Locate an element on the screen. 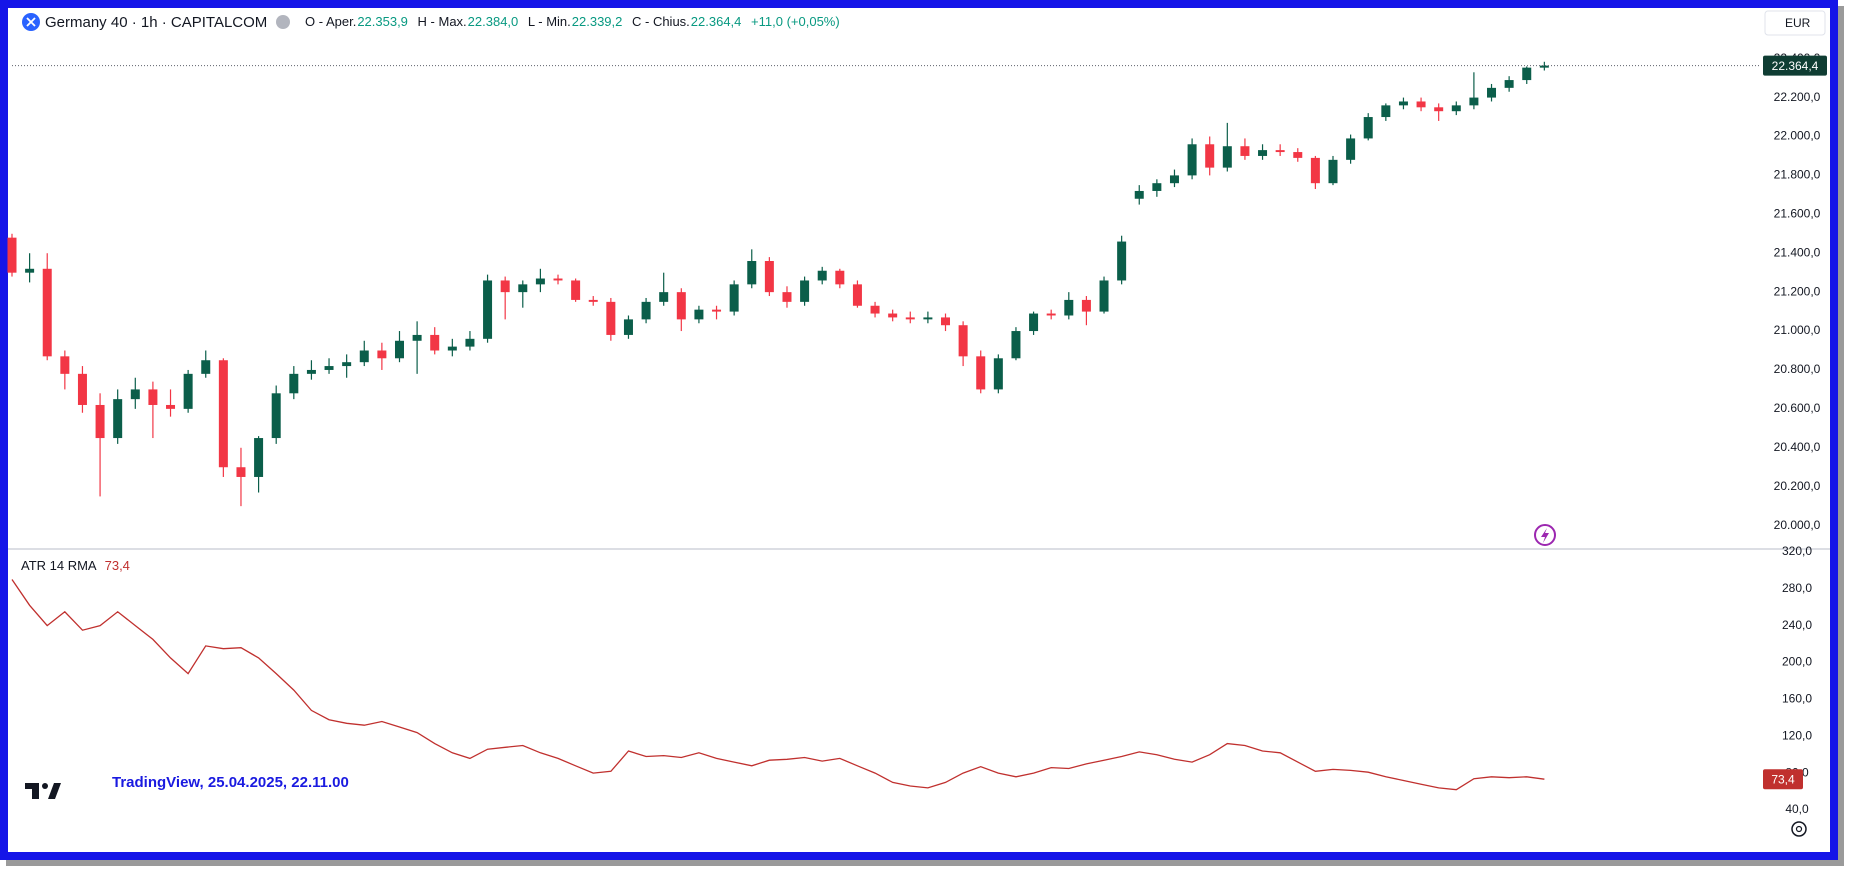 Image resolution: width=1850 pixels, height=870 pixels. indicator-value-label: 73,4 is located at coordinates (1783, 779).